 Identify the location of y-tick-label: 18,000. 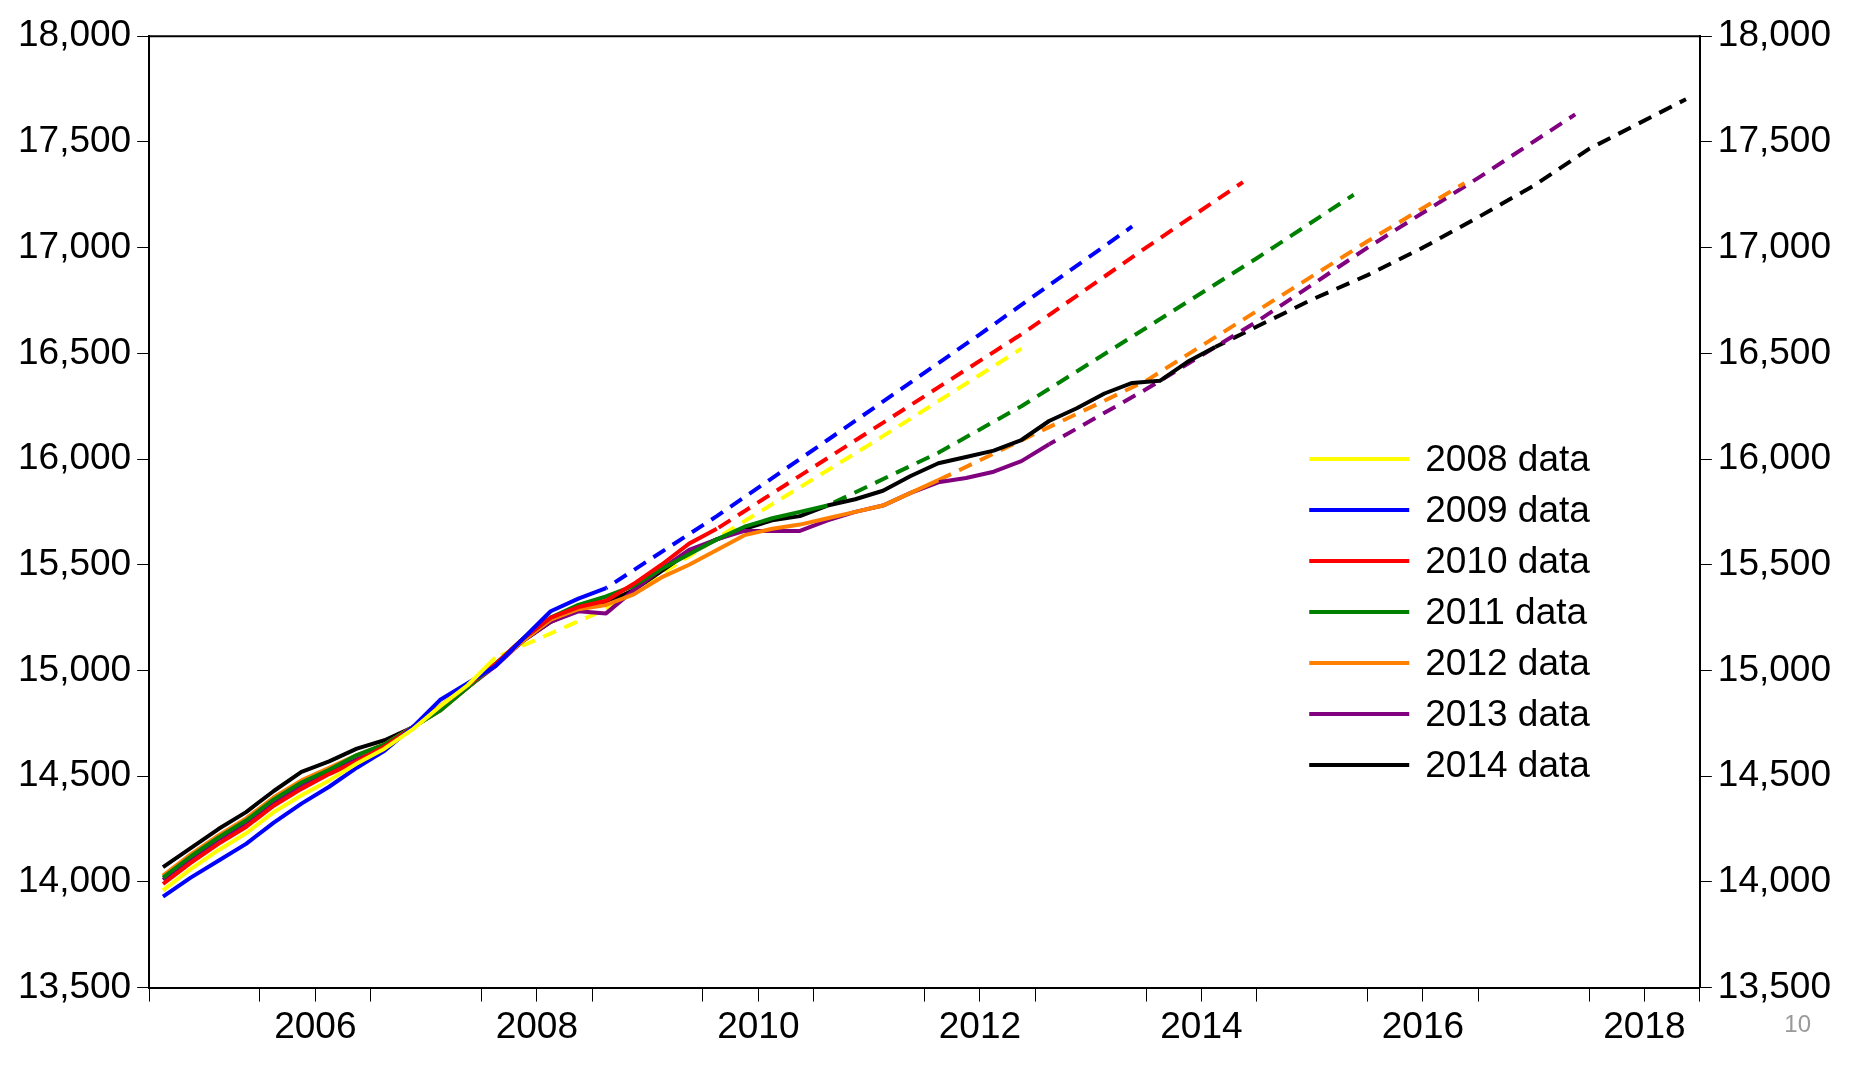
(75, 34).